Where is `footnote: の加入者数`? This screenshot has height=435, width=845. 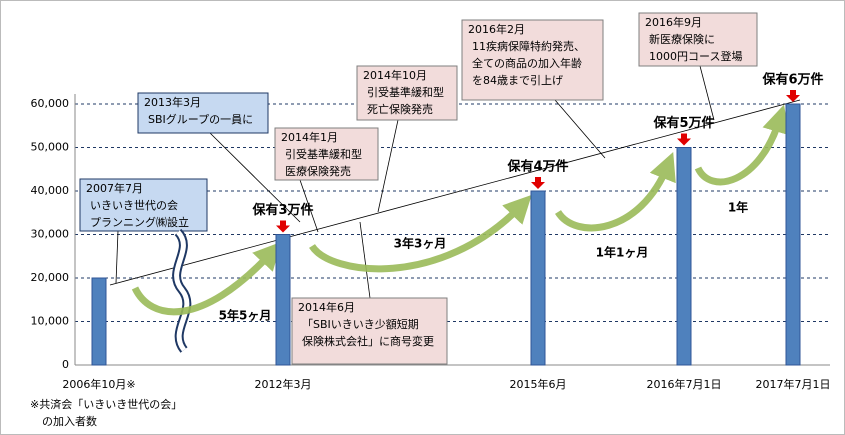 footnote: の加入者数 is located at coordinates (69, 421).